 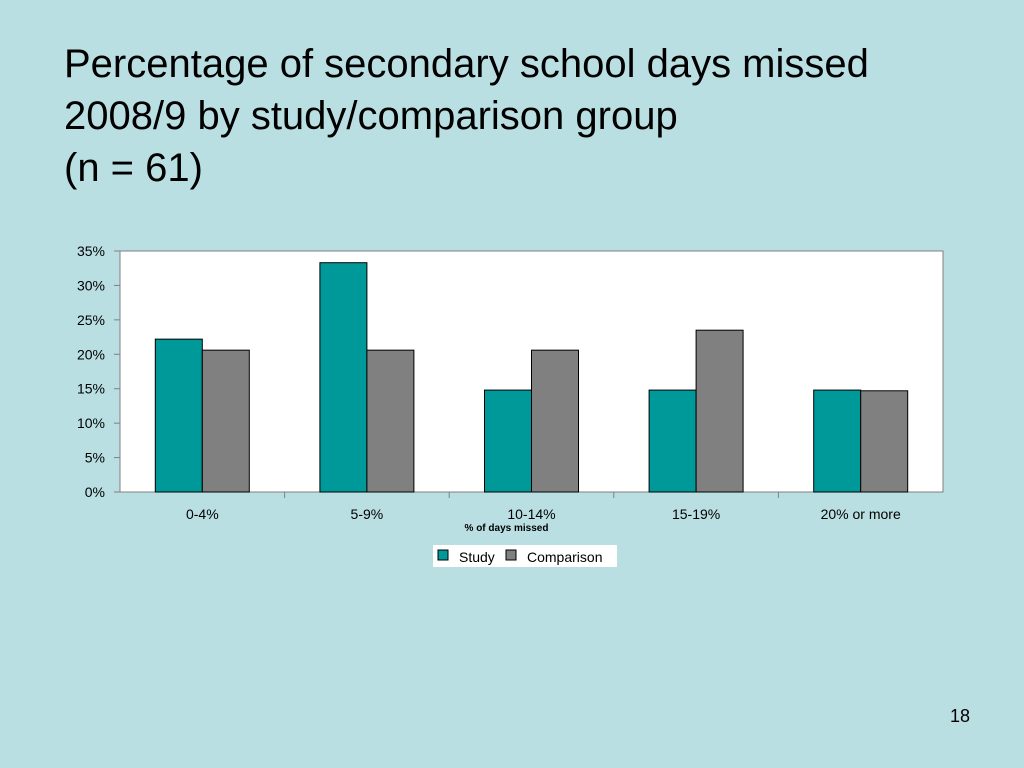 What do you see at coordinates (91, 320) in the screenshot?
I see `y-tick-label: 25%` at bounding box center [91, 320].